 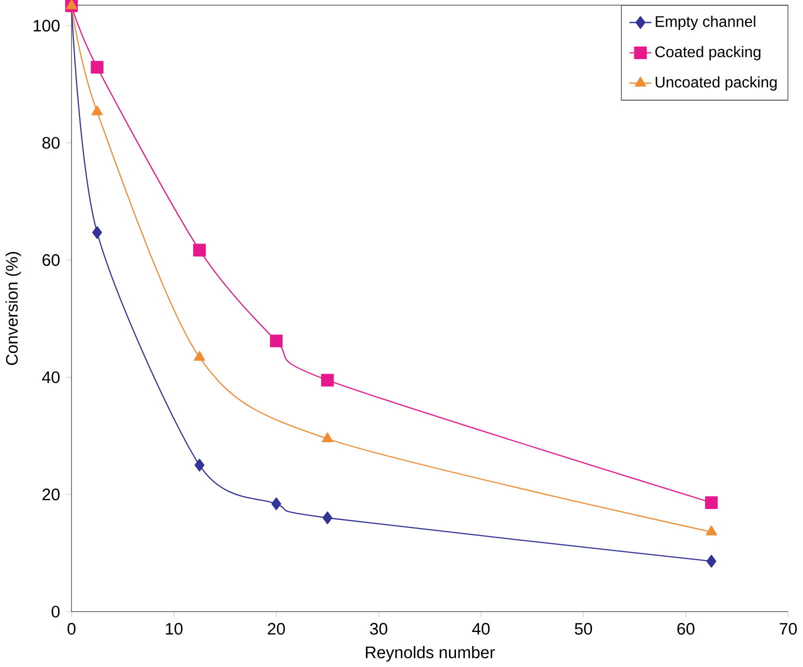 I want to click on legend-label: Uncoated packing, so click(x=716, y=83).